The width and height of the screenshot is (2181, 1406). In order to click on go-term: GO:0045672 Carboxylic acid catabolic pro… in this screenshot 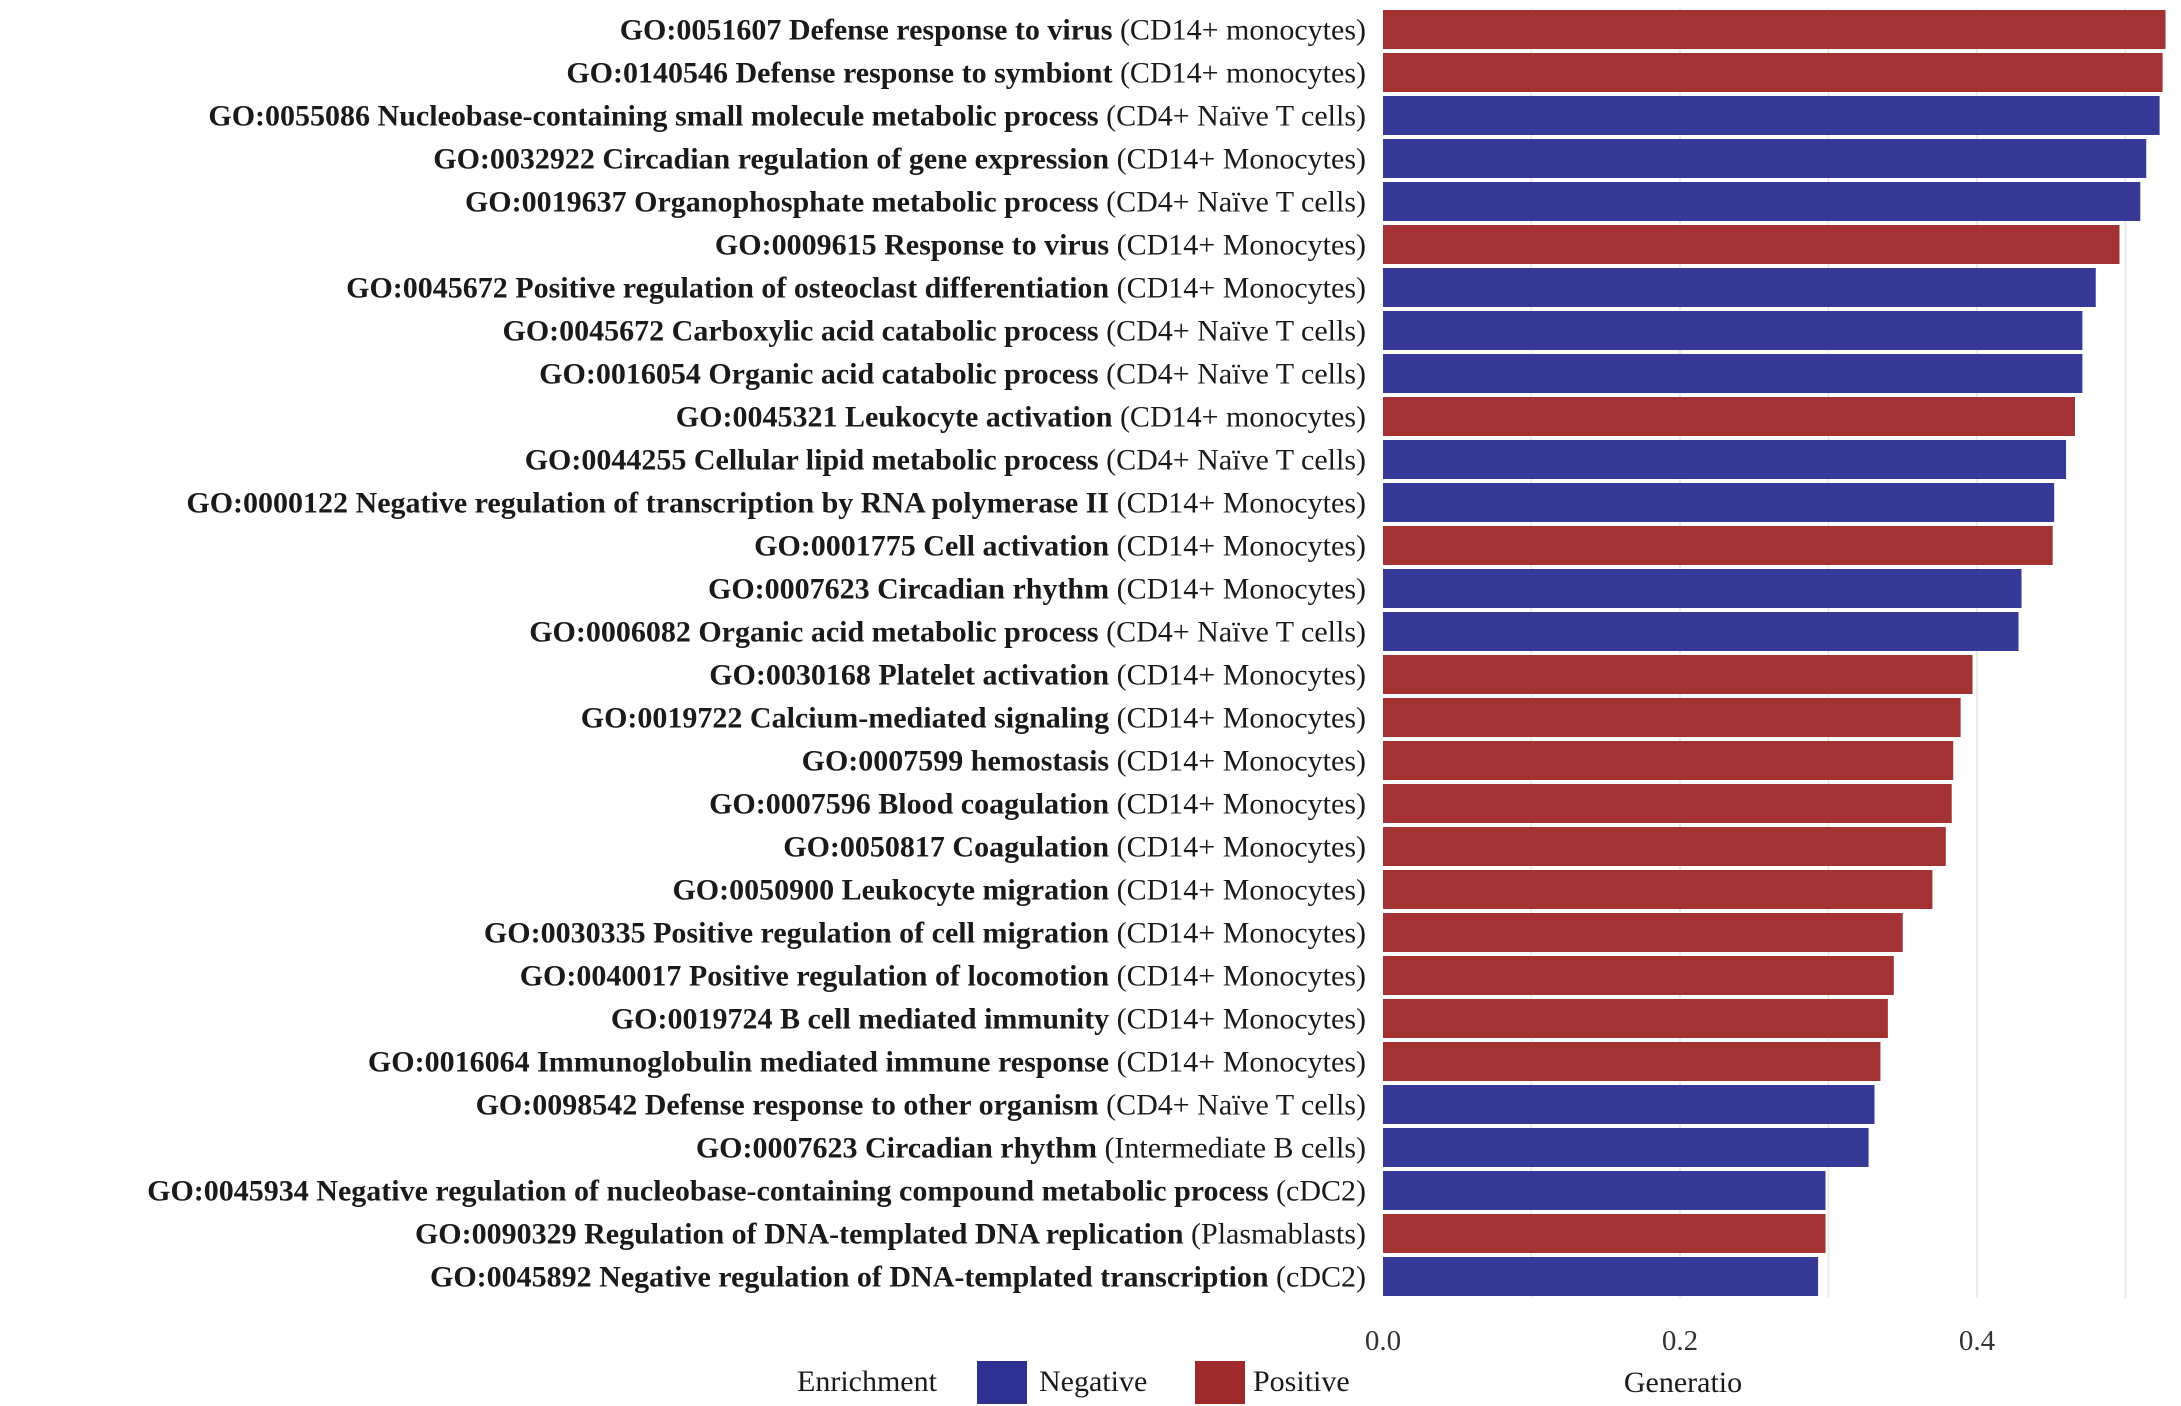, I will do `click(801, 331)`.